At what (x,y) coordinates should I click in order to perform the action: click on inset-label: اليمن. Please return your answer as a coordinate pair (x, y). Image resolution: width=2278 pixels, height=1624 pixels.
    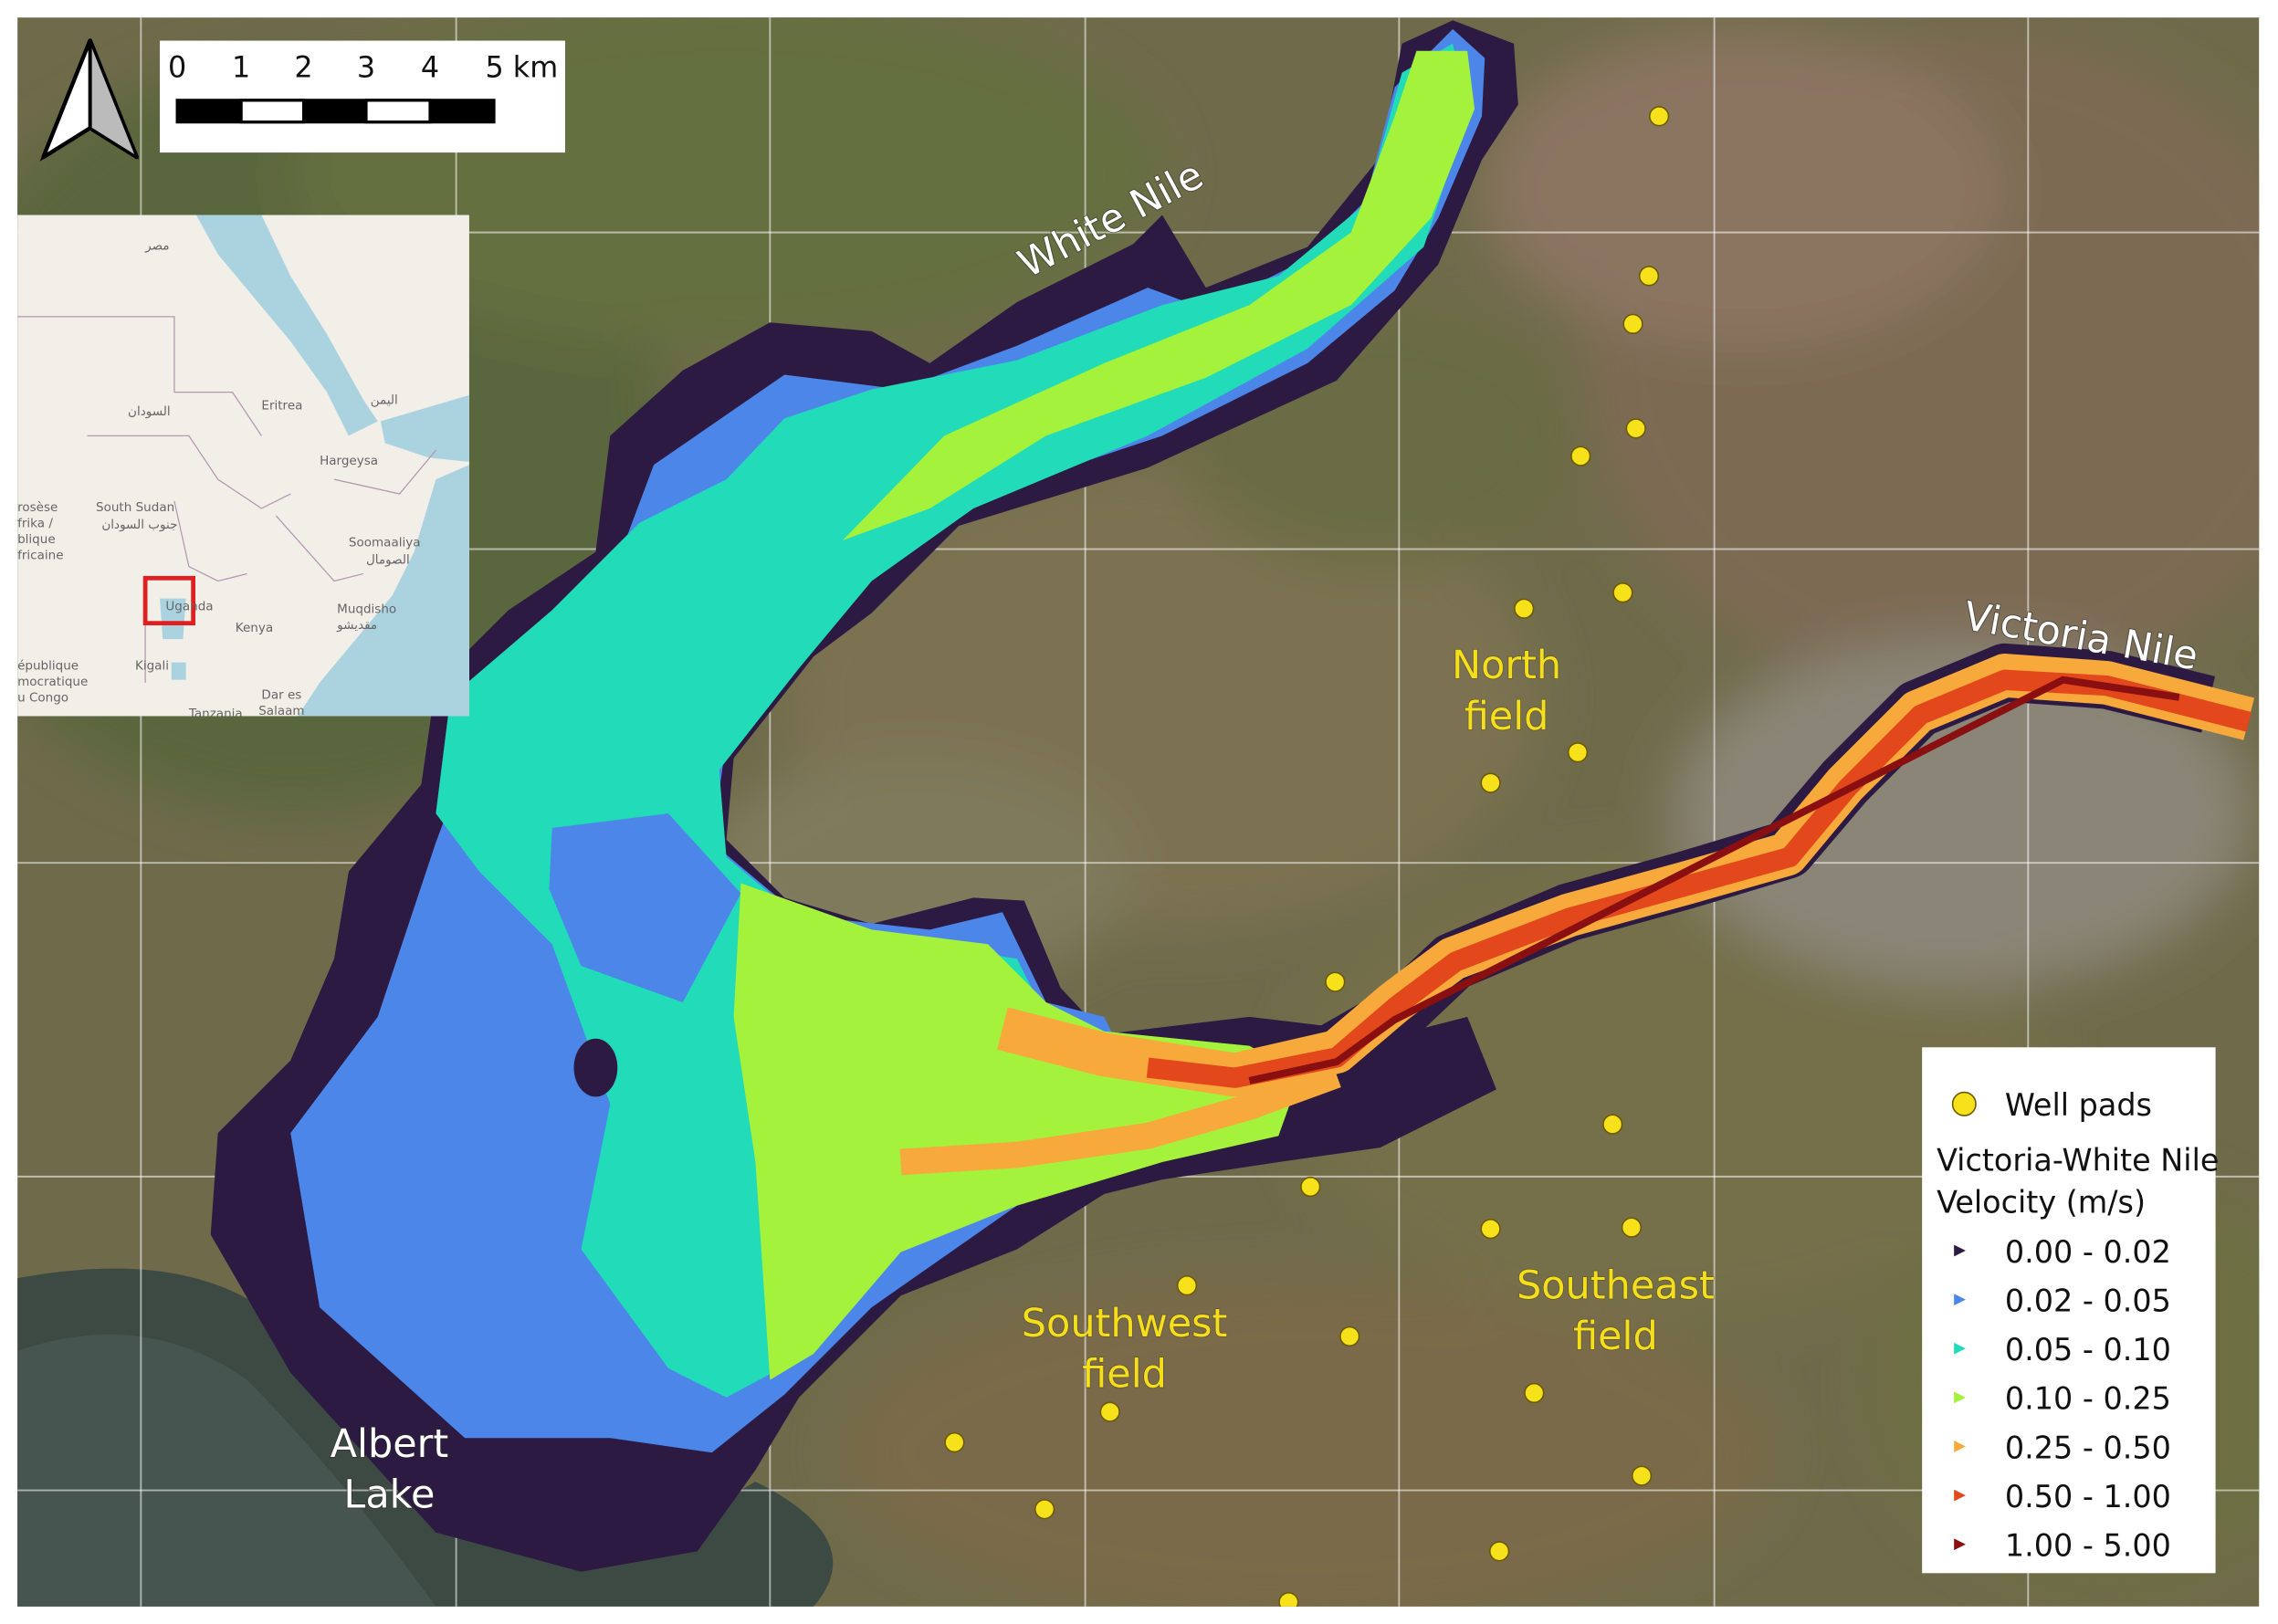
    Looking at the image, I should click on (384, 400).